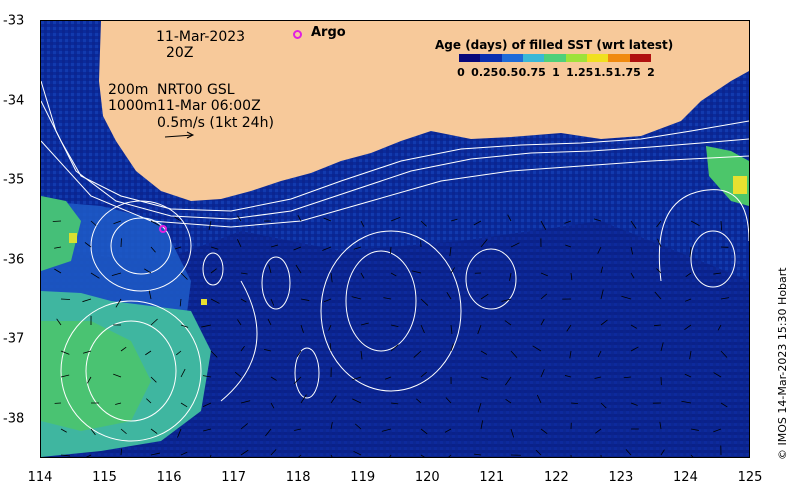 The image size is (791, 492). I want to click on legend-label: 1.75, so click(627, 72).